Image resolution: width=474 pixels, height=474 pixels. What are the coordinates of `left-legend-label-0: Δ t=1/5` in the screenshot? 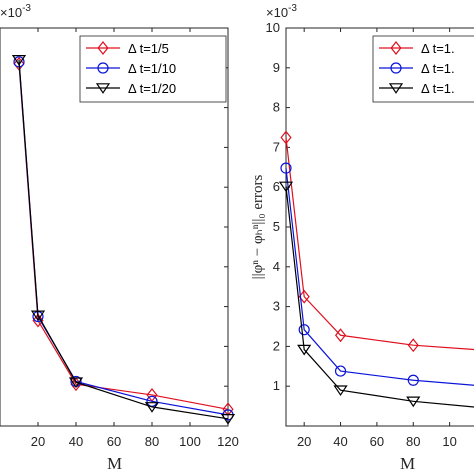 It's located at (148, 48).